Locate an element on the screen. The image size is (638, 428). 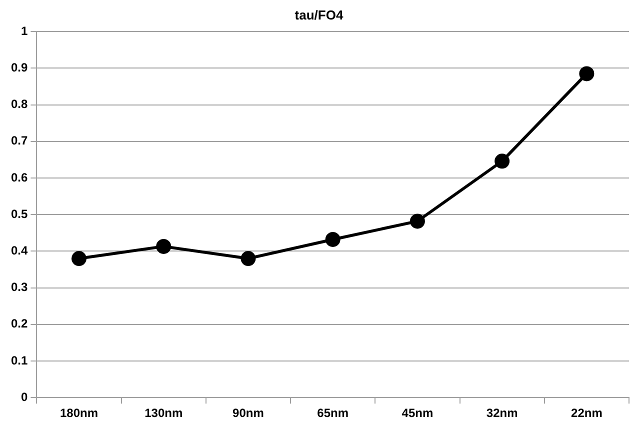
y-tick-label: 0.1 is located at coordinates (19, 360).